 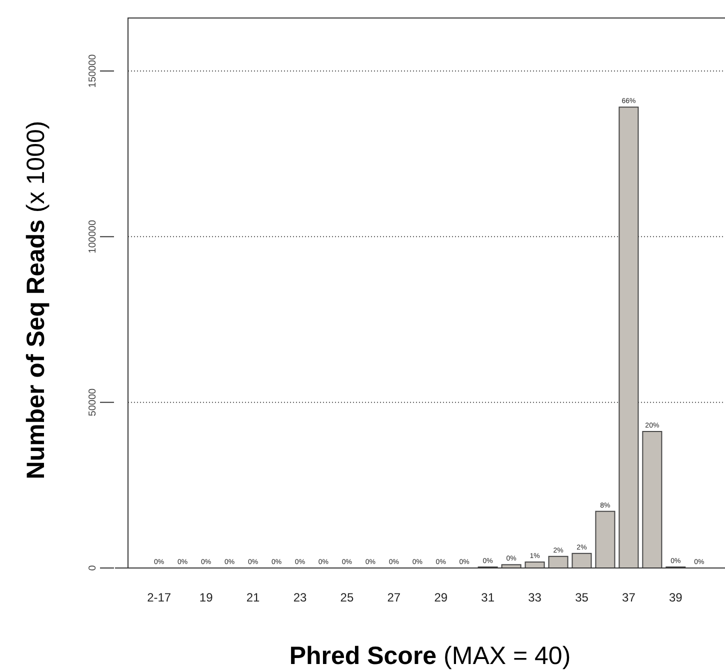 What do you see at coordinates (441, 597) in the screenshot?
I see `x-tick-label: 29` at bounding box center [441, 597].